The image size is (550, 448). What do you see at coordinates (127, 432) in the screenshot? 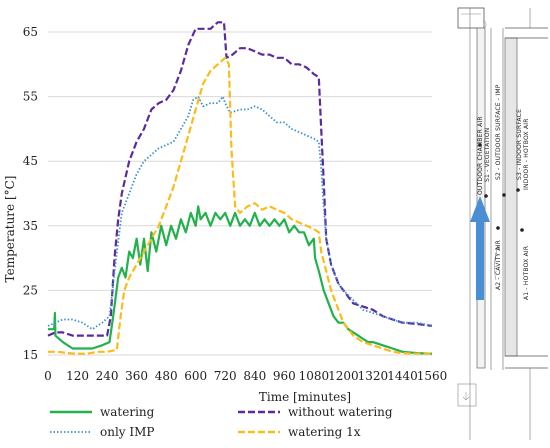
I see `legend-label: only IMP` at bounding box center [127, 432].